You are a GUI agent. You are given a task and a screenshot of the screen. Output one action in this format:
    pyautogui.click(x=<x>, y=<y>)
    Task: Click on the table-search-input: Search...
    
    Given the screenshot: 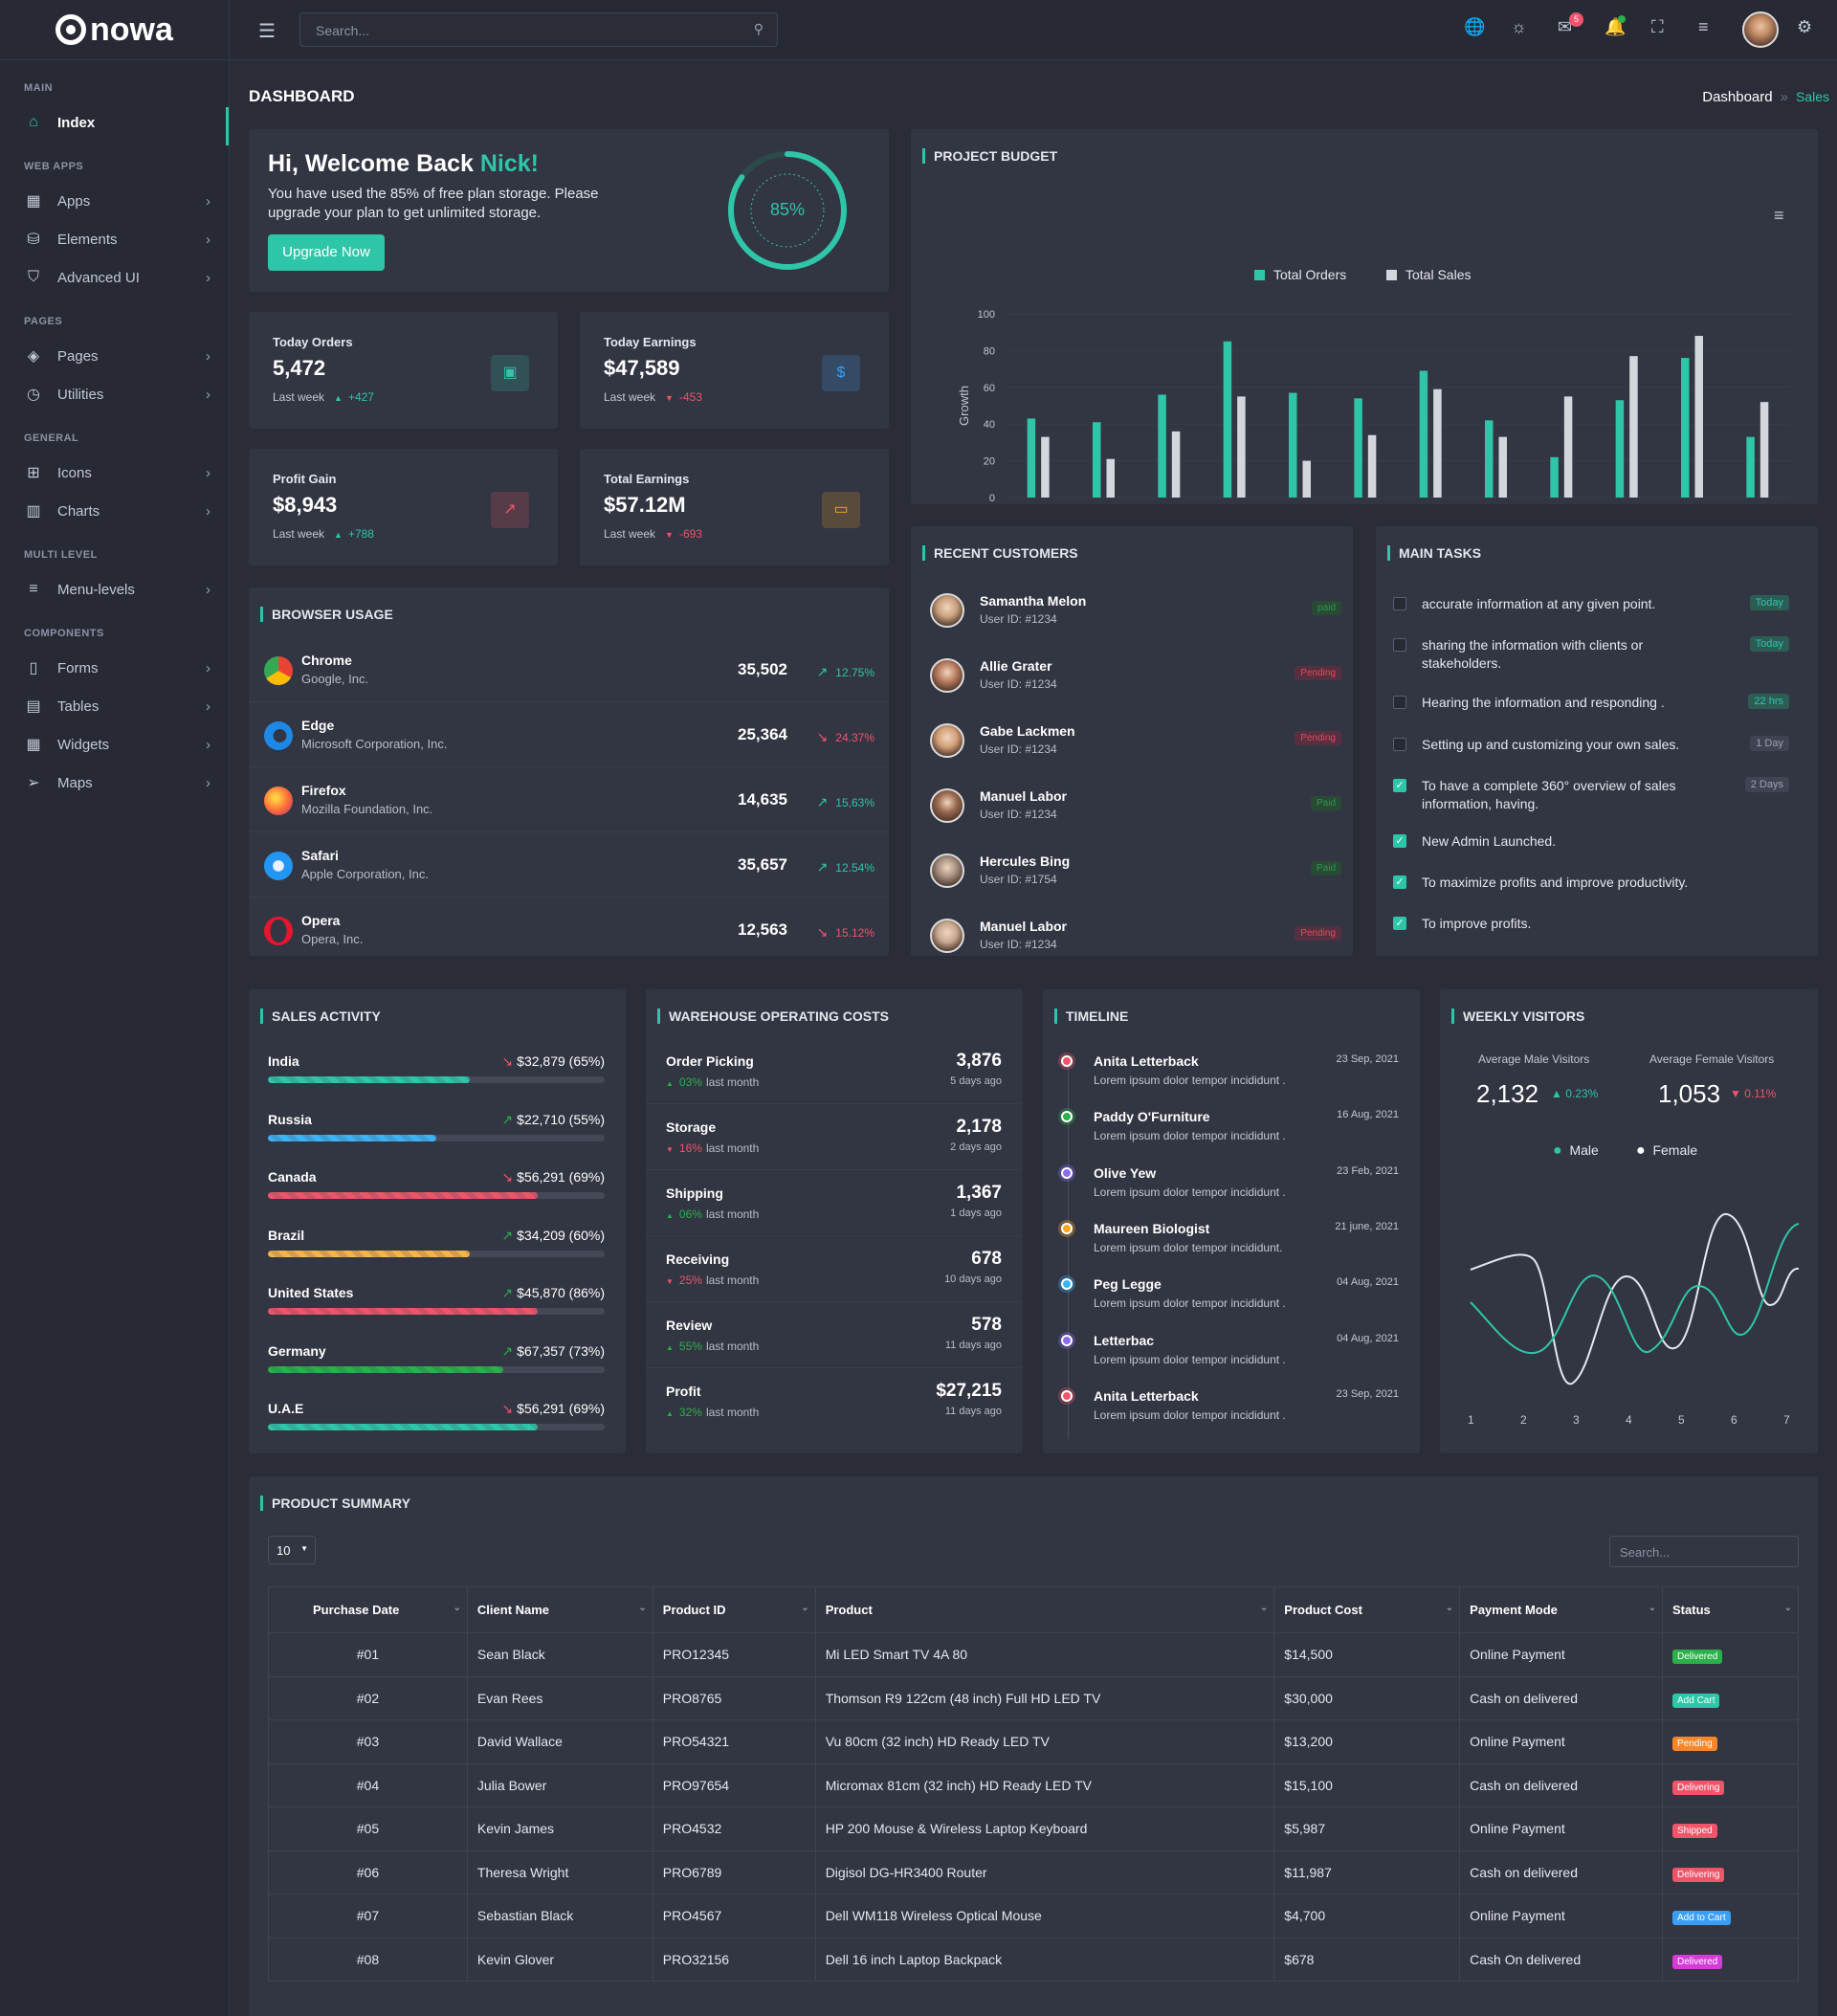 What is the action you would take?
    pyautogui.click(x=1704, y=1551)
    